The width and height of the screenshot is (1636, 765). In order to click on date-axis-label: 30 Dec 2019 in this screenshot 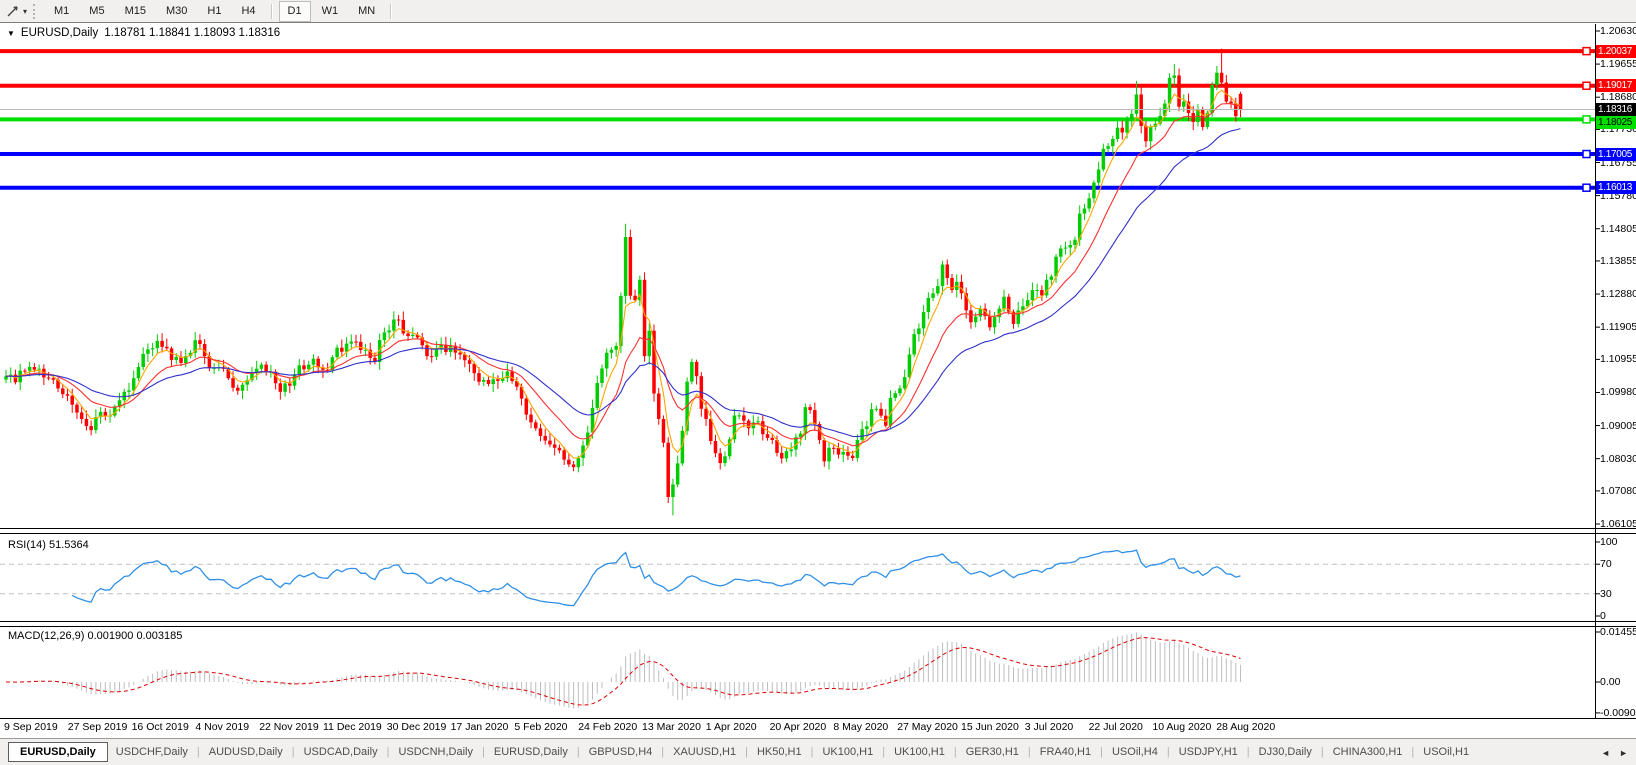, I will do `click(416, 727)`.